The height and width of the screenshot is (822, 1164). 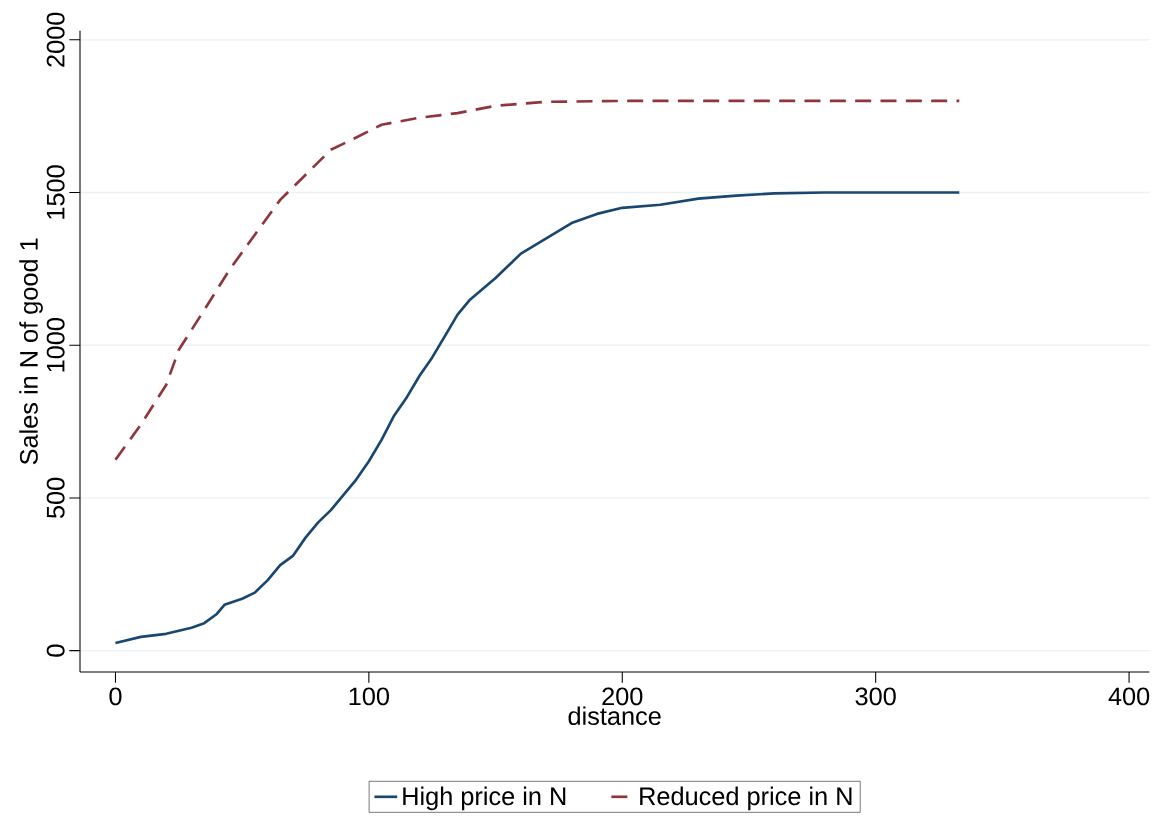 I want to click on y-tick-label: 1000, so click(x=55, y=345).